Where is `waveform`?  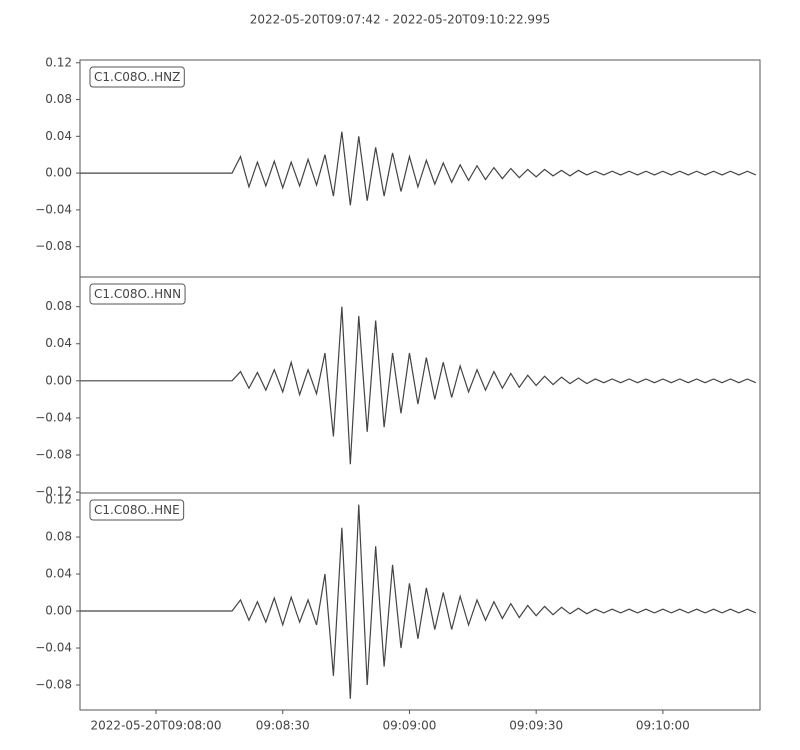 waveform is located at coordinates (418, 168).